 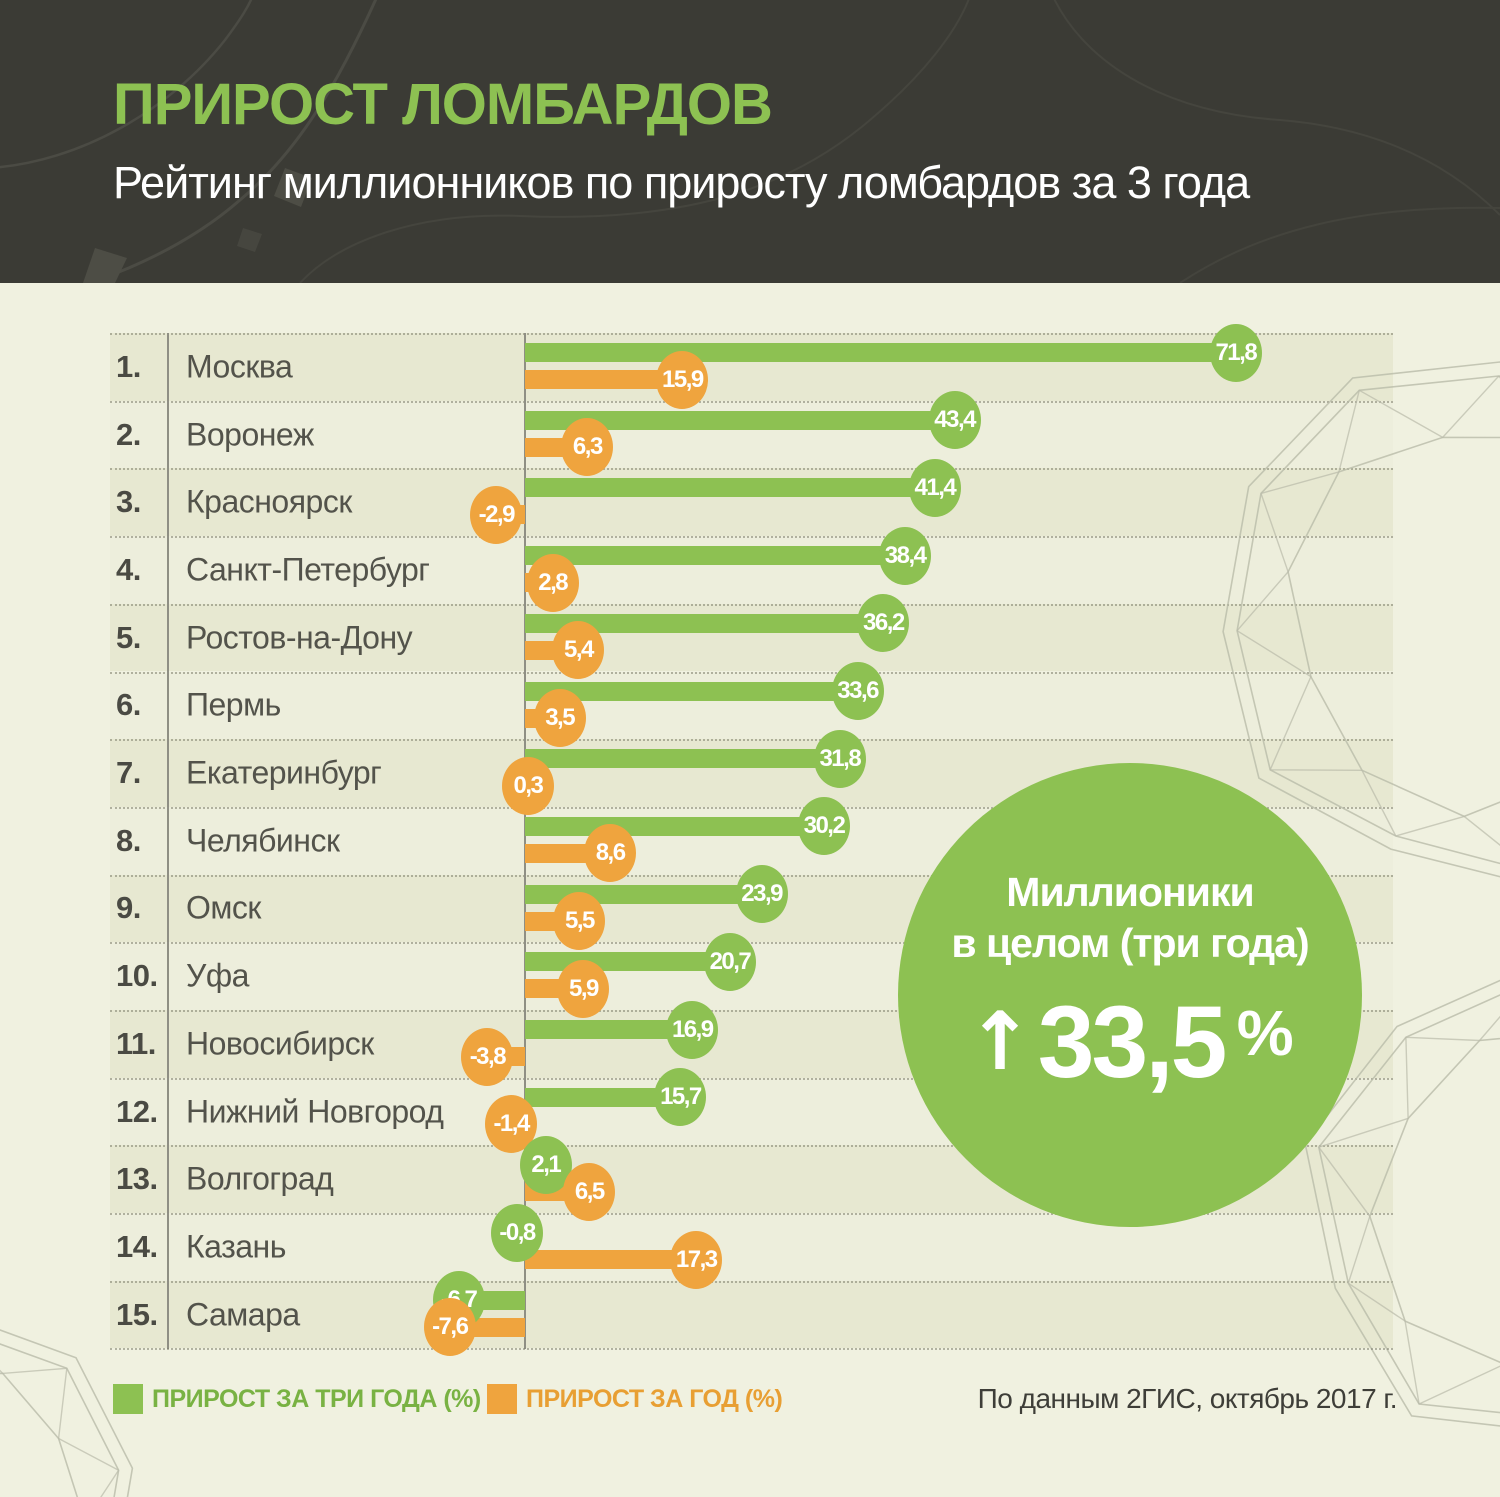 What do you see at coordinates (1235, 352) in the screenshot?
I see `value-bubble: 71,8` at bounding box center [1235, 352].